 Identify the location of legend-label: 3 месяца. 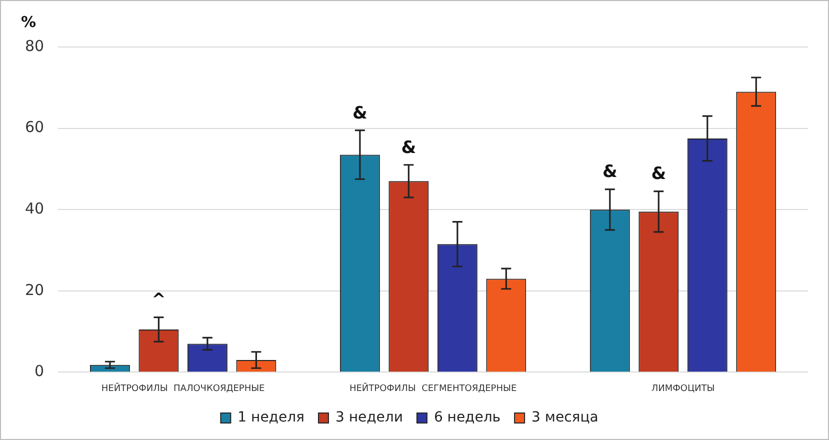
(565, 418).